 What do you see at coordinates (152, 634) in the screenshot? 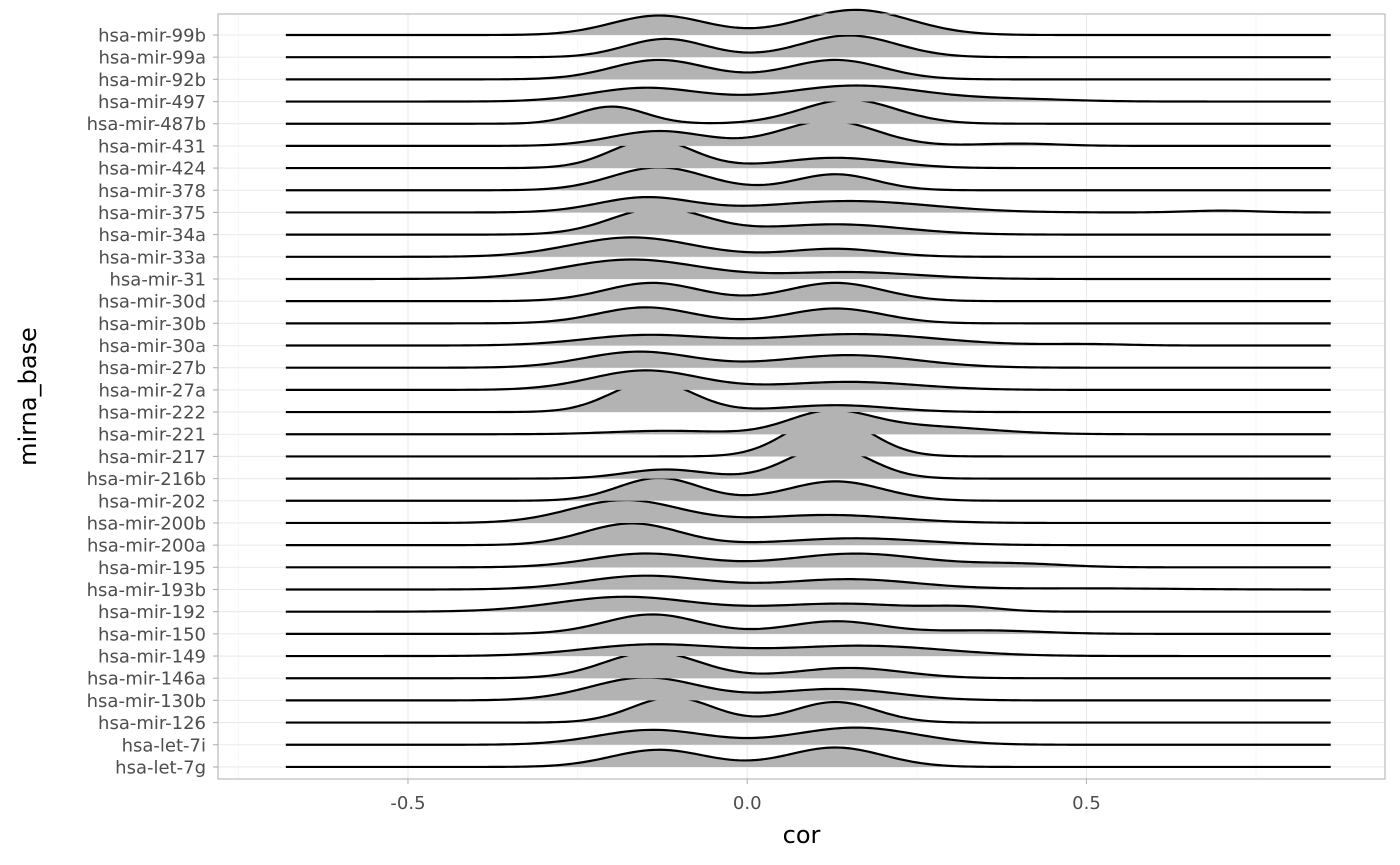
I see `y-tick-label: hsa-mir-150` at bounding box center [152, 634].